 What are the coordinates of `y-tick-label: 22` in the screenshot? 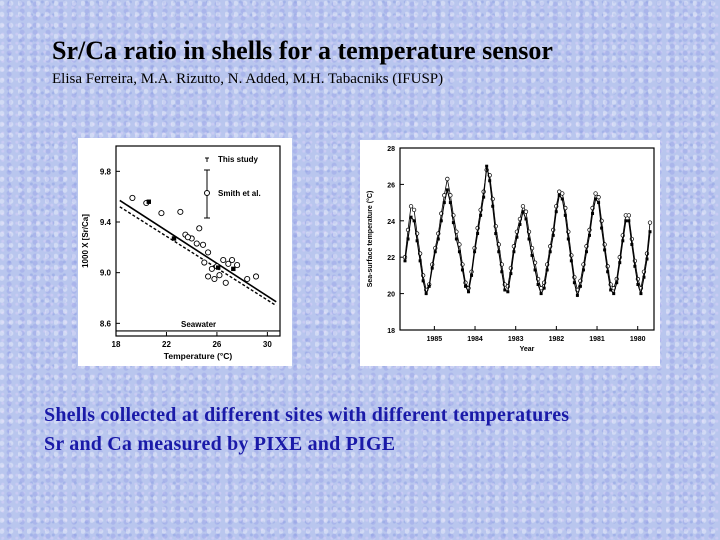 It's located at (391, 258).